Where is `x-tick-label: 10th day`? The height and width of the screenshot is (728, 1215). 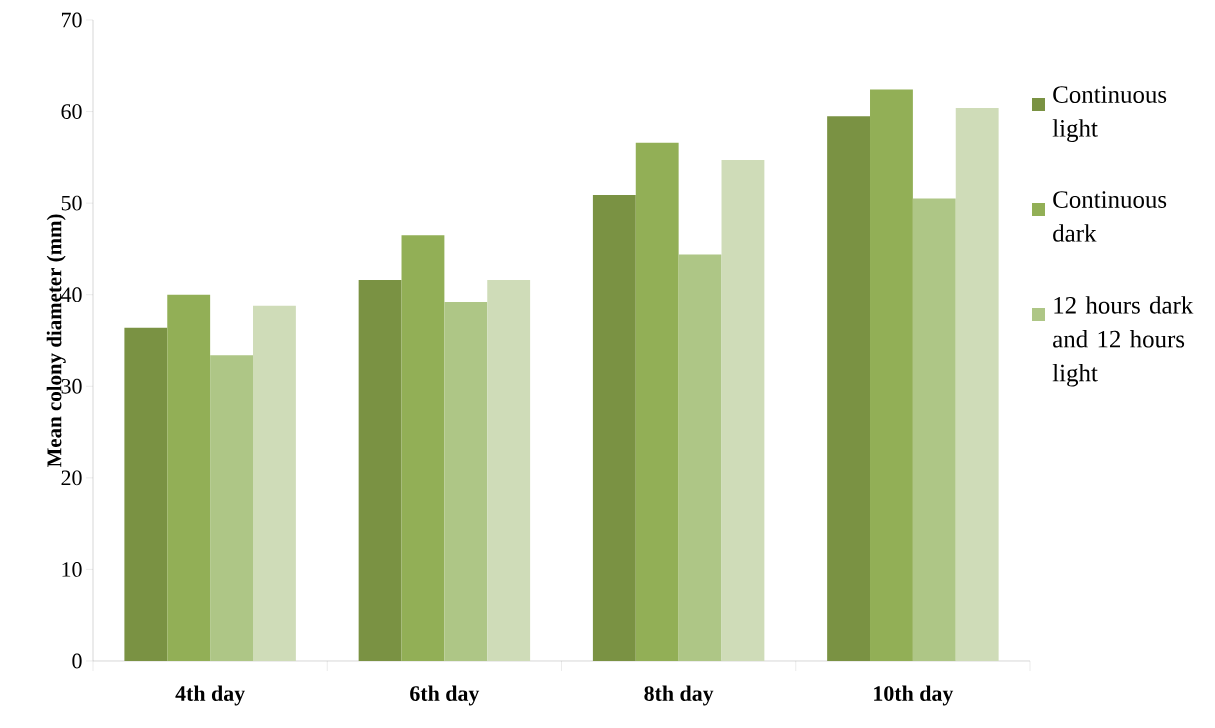 x-tick-label: 10th day is located at coordinates (914, 695).